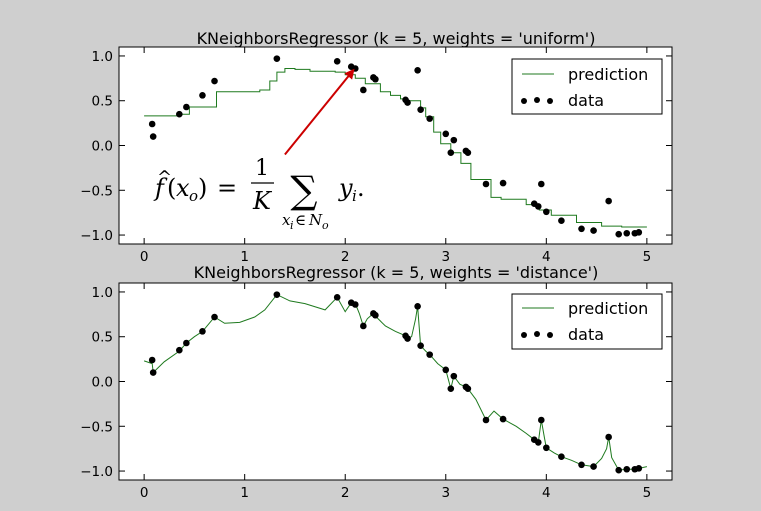 This screenshot has height=511, width=761. What do you see at coordinates (171, 188) in the screenshot?
I see `formula-paren-open: (` at bounding box center [171, 188].